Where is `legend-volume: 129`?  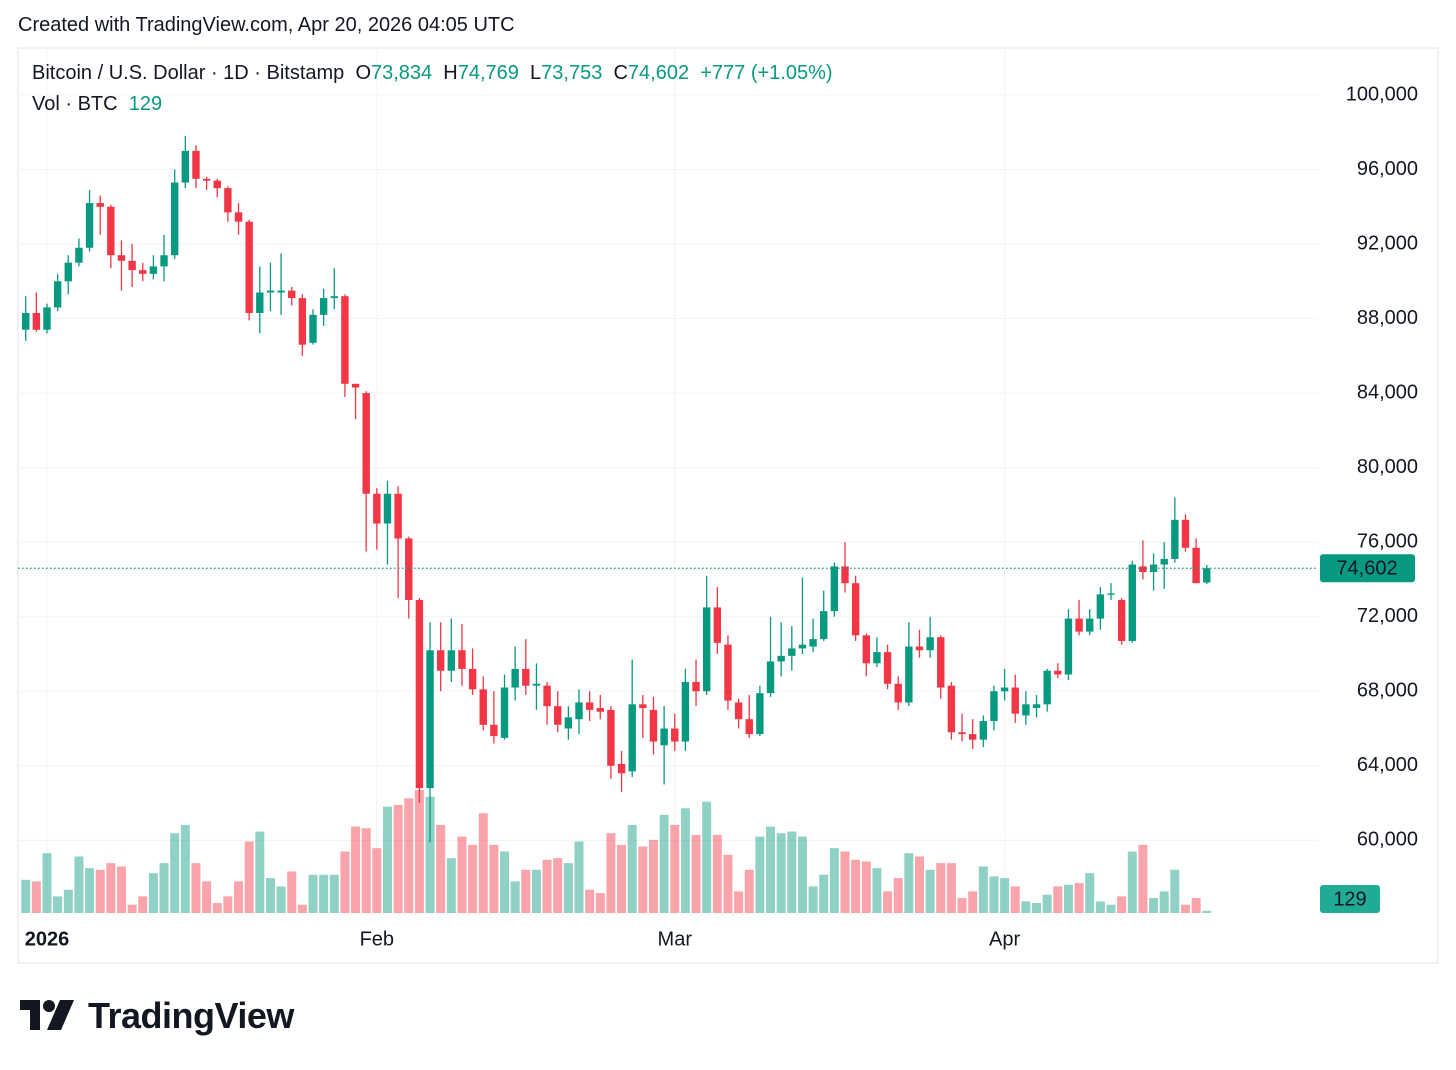 legend-volume: 129 is located at coordinates (145, 104).